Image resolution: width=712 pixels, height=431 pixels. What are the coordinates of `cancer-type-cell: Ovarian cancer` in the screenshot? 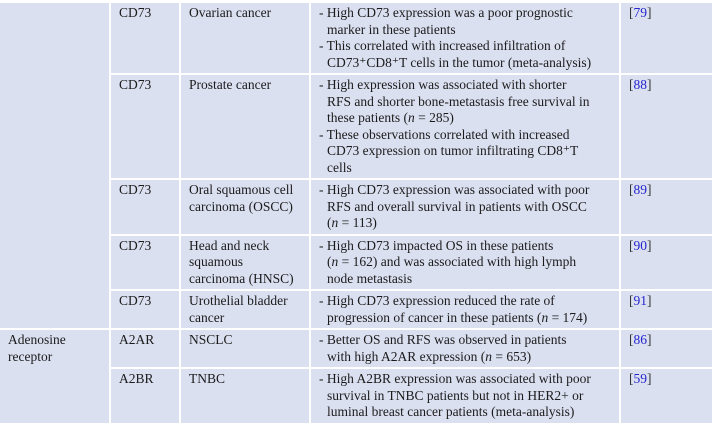 It's located at (245, 38).